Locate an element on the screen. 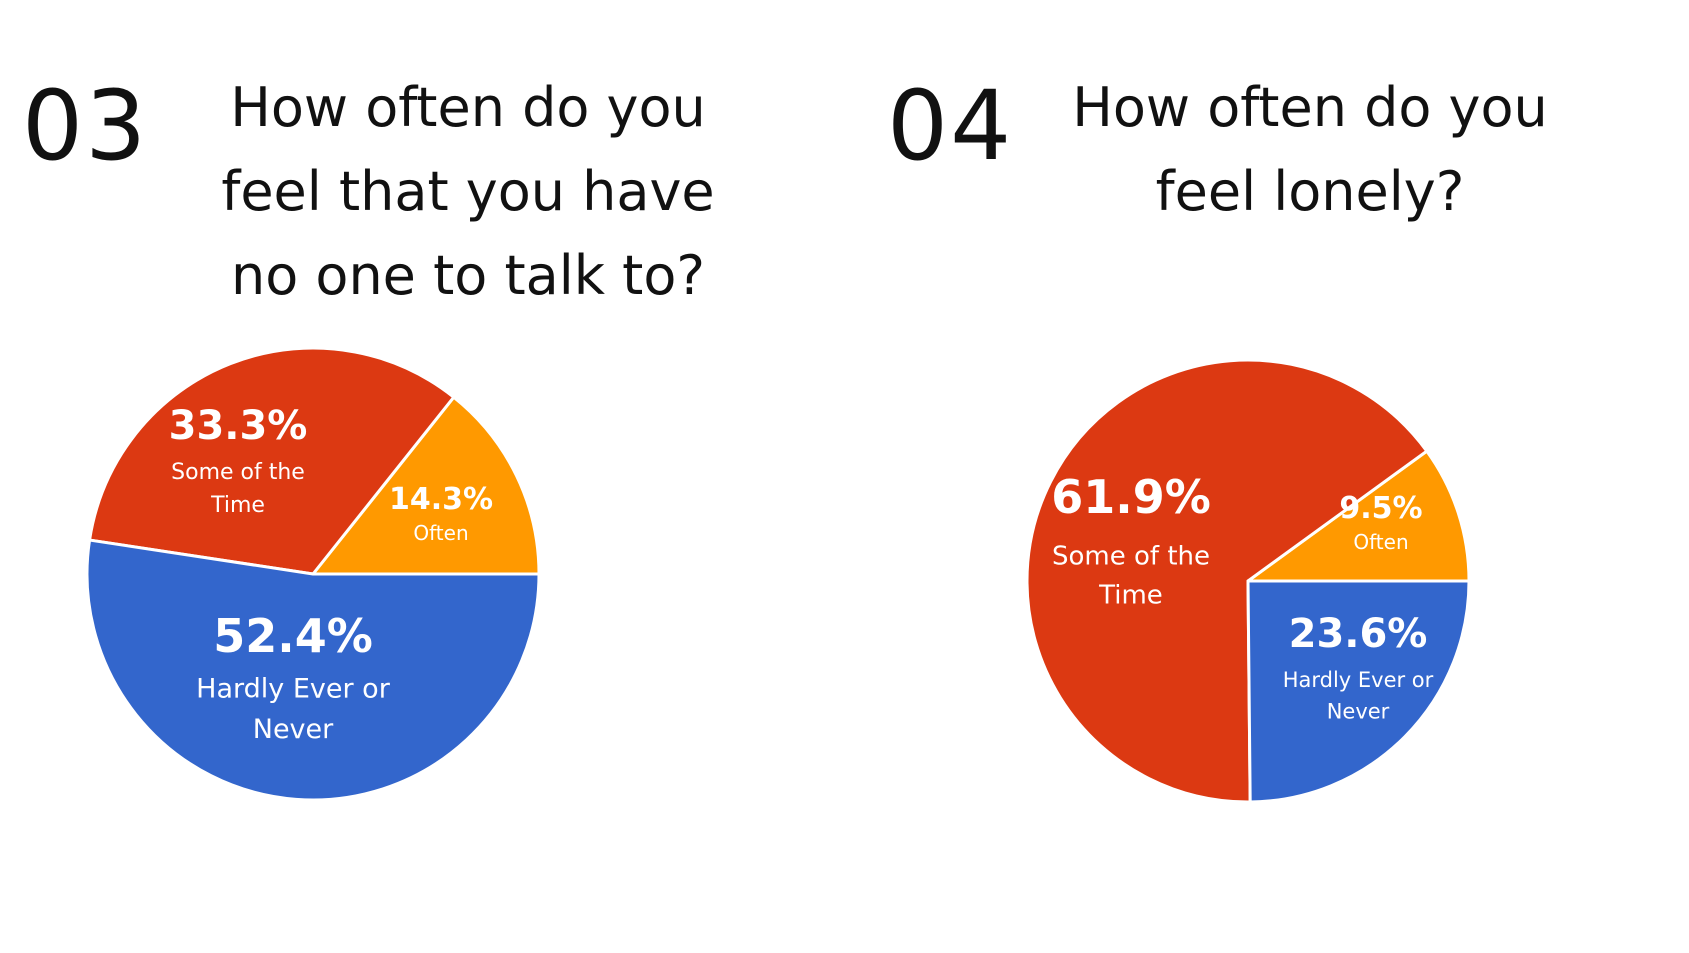 The image size is (1689, 953). question-number-03: 03 is located at coordinates (85, 126).